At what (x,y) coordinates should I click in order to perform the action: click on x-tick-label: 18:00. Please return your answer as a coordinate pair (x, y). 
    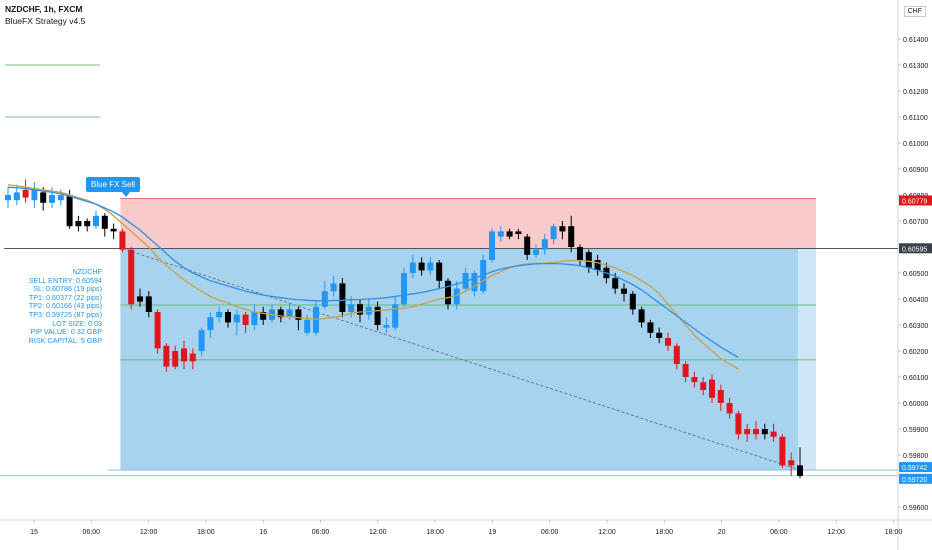
    Looking at the image, I should click on (894, 532).